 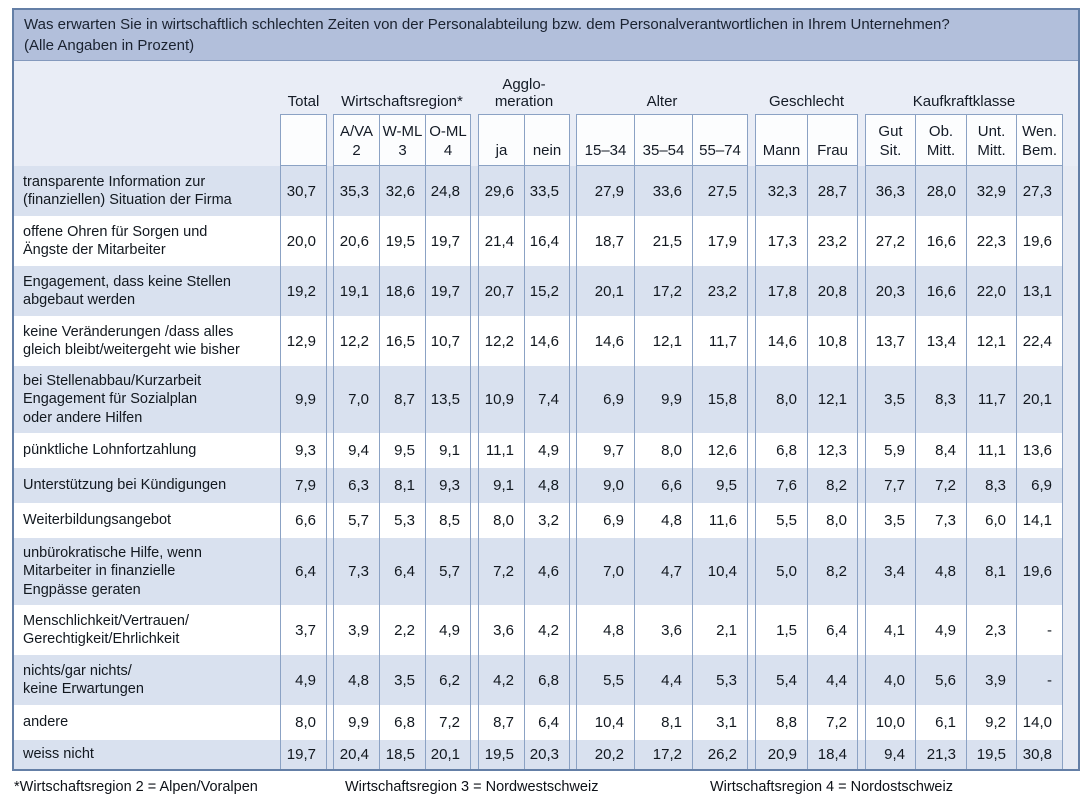 I want to click on column-header-cell: Gut Sit., so click(x=890, y=140).